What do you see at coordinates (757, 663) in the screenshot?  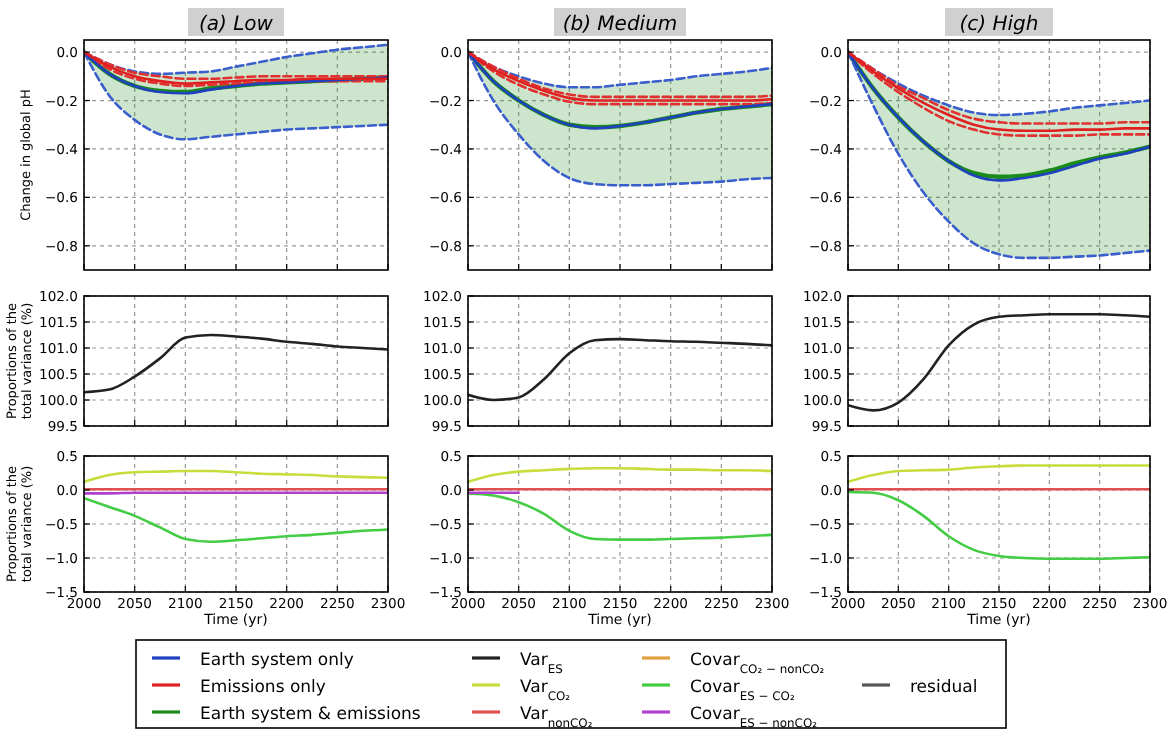 I see `legend-label: Covar$_{CO₂ − nonCO₂}$` at bounding box center [757, 663].